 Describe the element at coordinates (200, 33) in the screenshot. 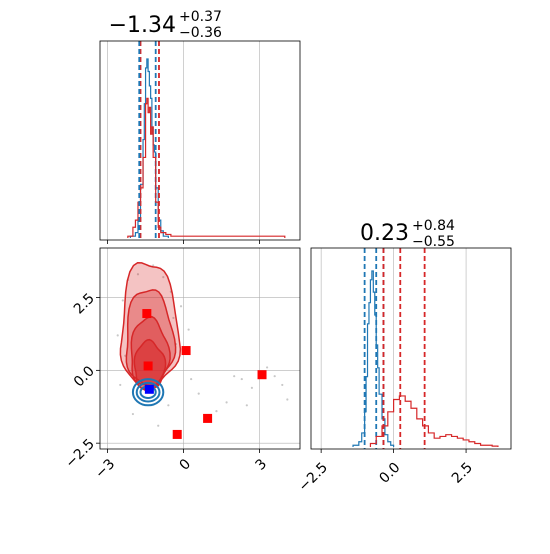

I see `title-param1-minus: −0.36` at that location.